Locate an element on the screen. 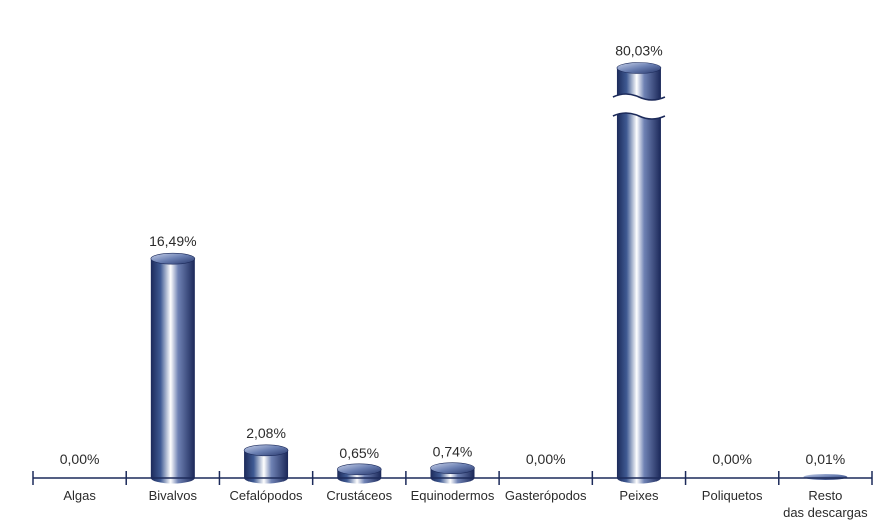 The width and height of the screenshot is (878, 532). category-label: Crustáceos is located at coordinates (359, 495).